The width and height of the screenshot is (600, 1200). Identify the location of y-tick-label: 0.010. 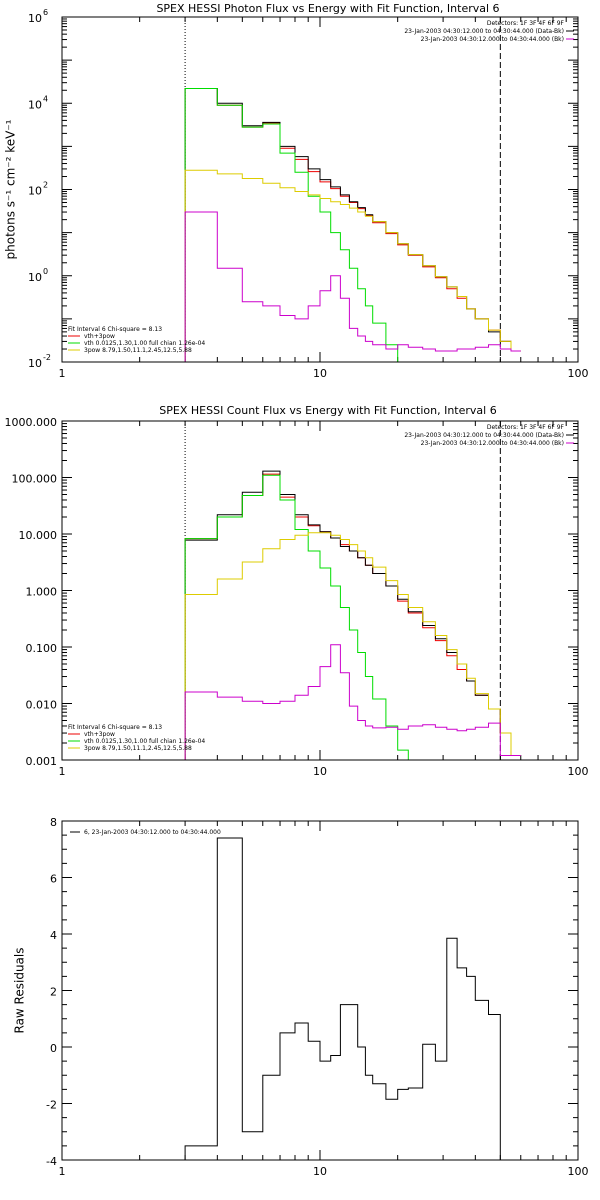
(42, 705).